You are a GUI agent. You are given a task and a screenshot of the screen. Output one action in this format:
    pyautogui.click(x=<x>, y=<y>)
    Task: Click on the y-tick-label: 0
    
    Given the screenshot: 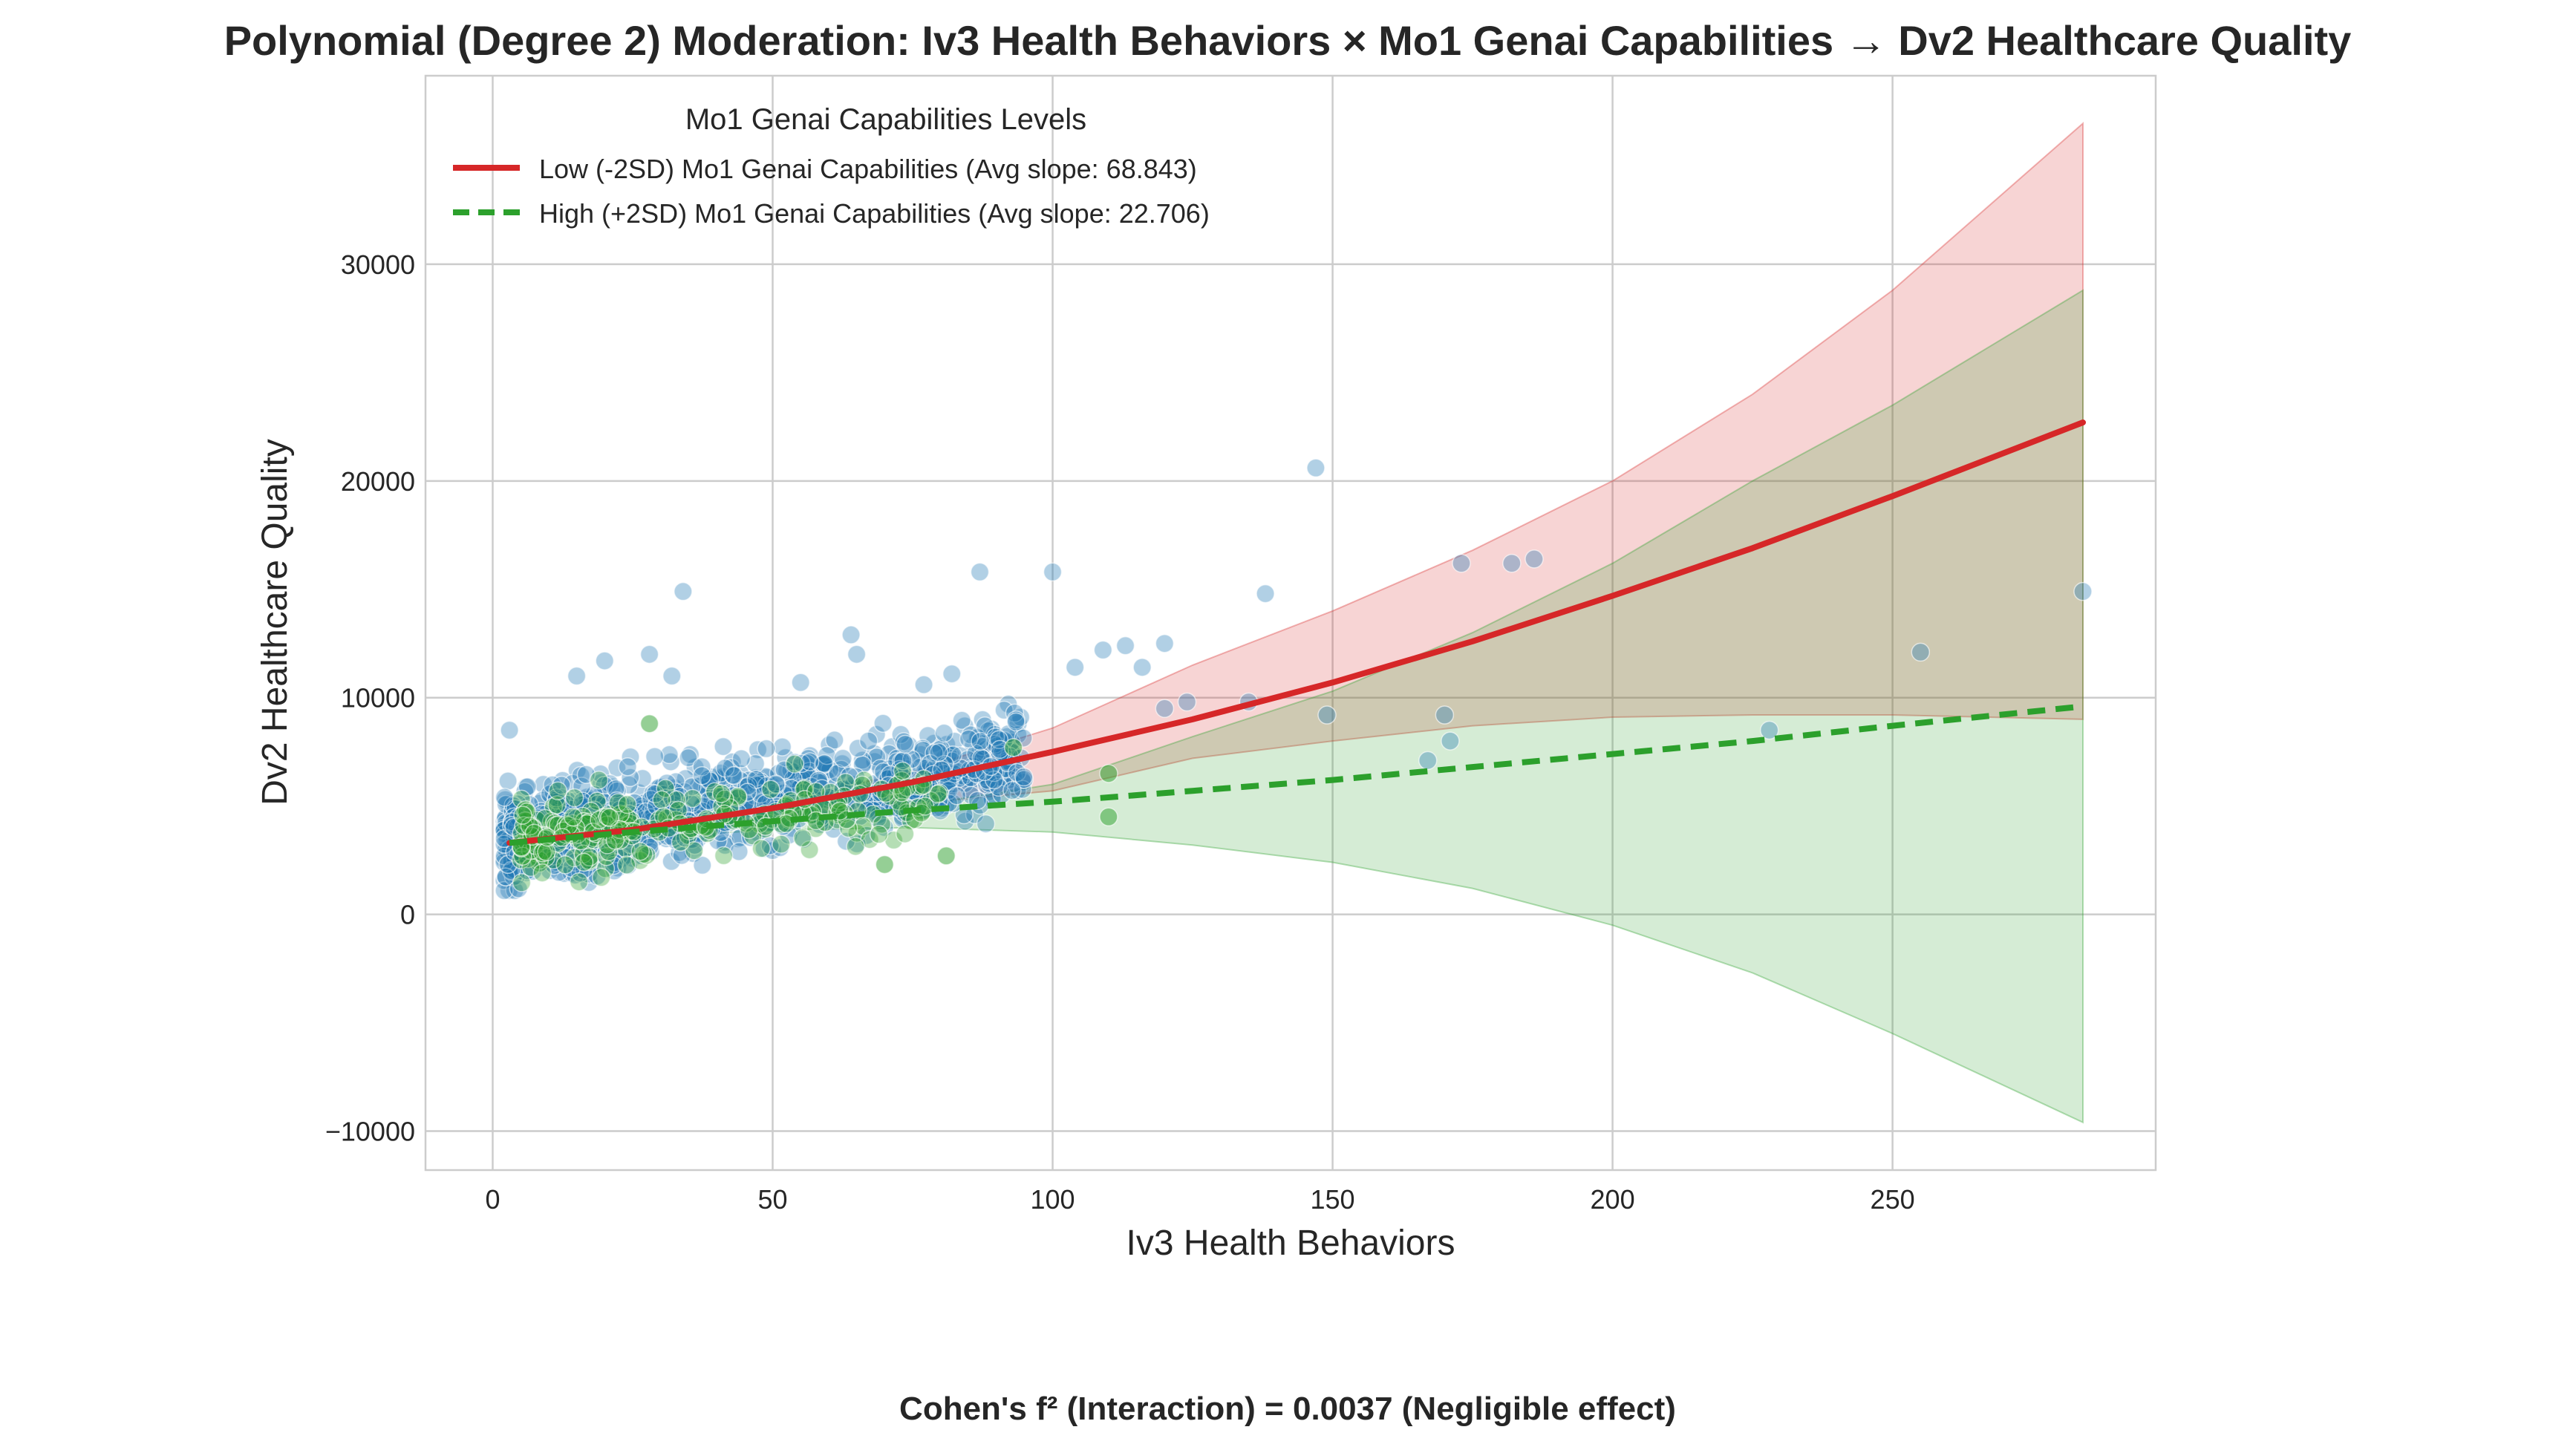 What is the action you would take?
    pyautogui.click(x=407, y=915)
    